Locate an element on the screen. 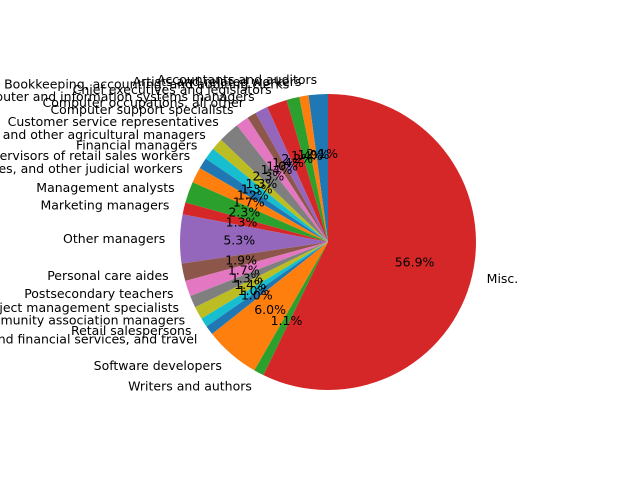  slice-label-computer-occupations-all-other: Computer occupations, all other is located at coordinates (144, 102).